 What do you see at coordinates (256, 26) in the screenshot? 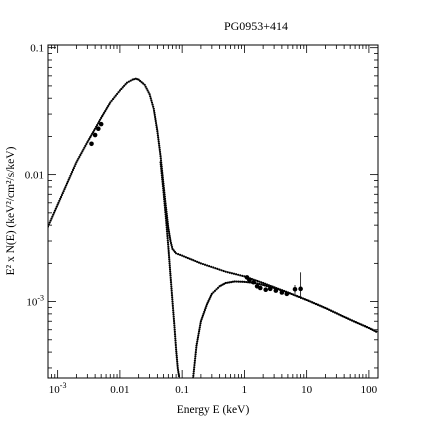
I see `chart-title: PG0953+414` at bounding box center [256, 26].